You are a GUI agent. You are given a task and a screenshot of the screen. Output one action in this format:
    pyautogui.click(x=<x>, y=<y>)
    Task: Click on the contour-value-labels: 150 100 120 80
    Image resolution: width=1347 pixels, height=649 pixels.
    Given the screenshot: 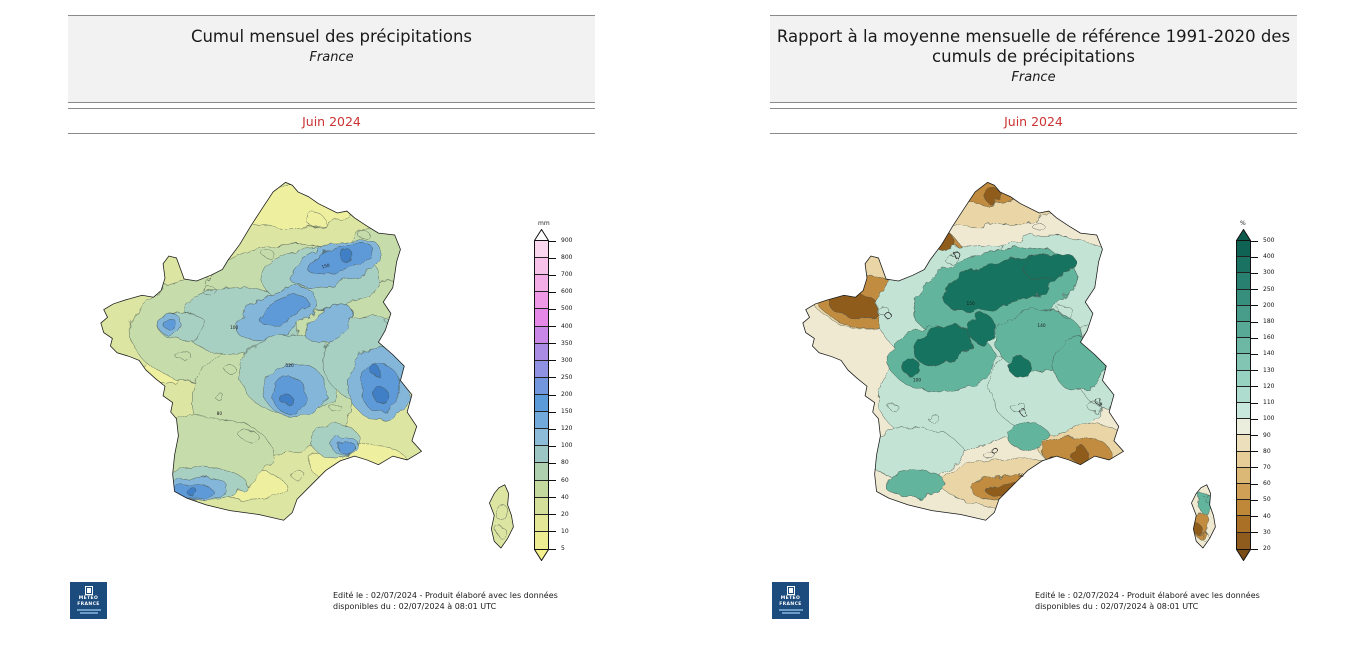 What is the action you would take?
    pyautogui.click(x=274, y=339)
    